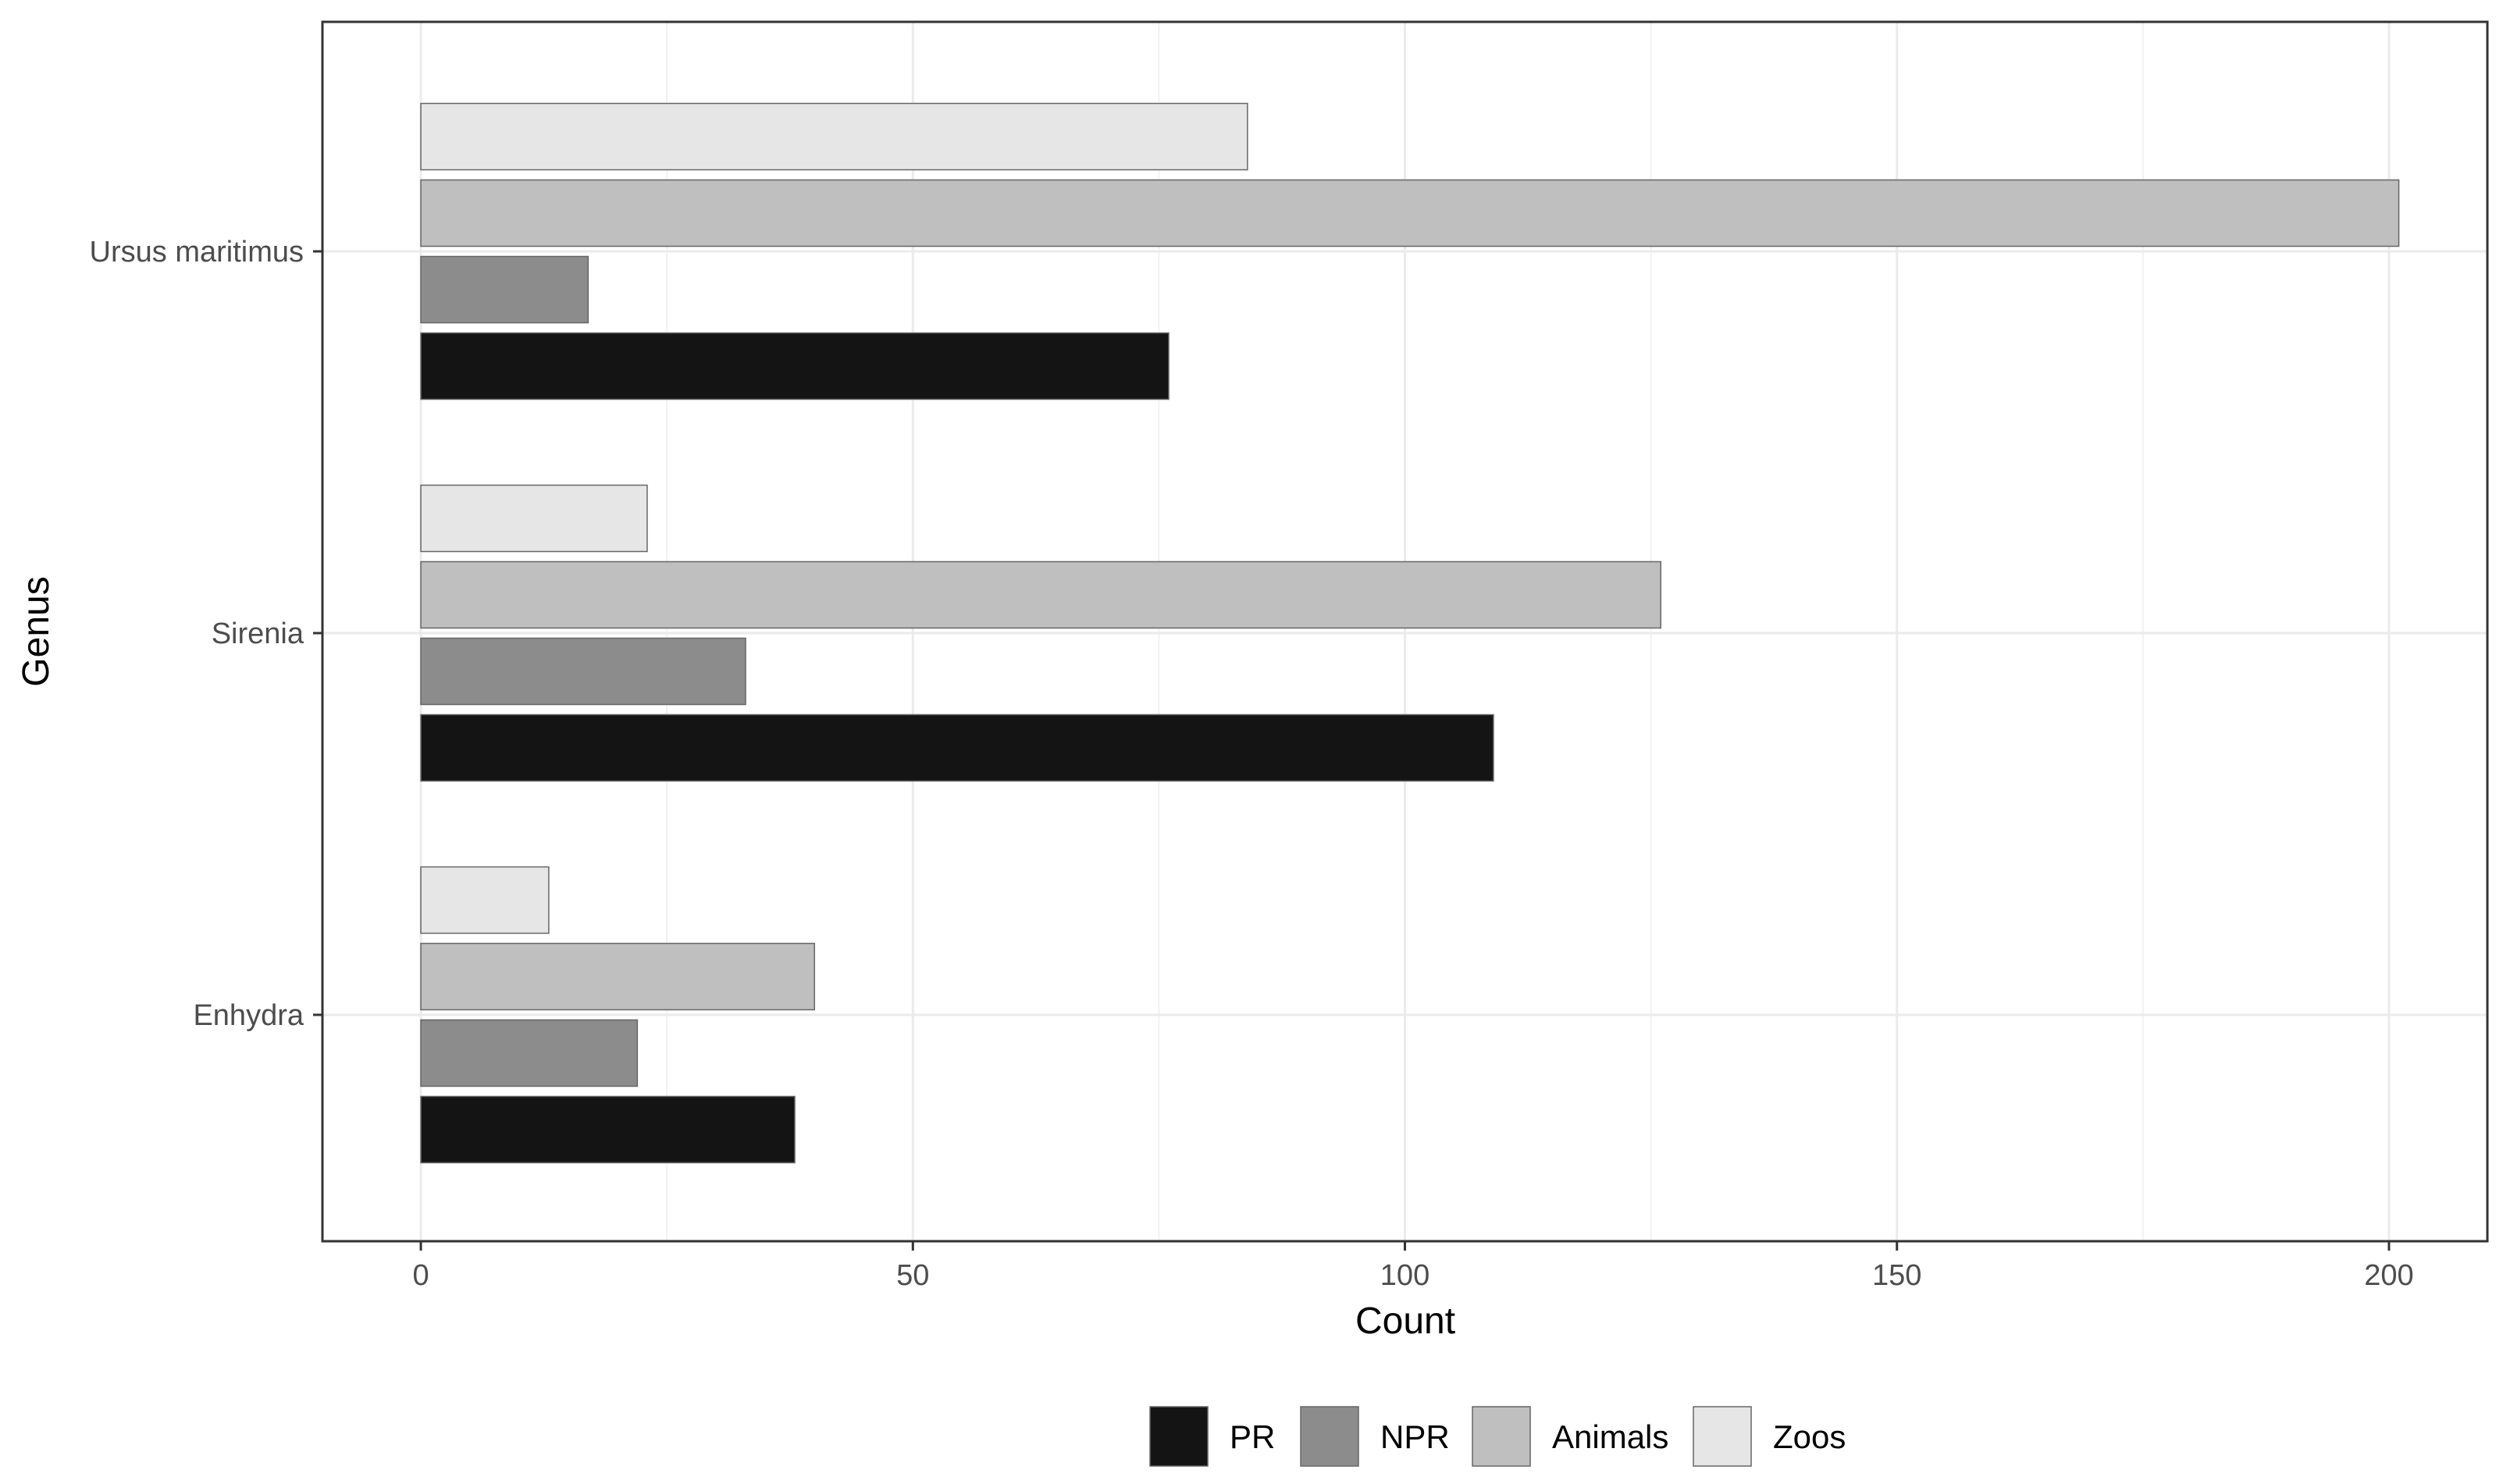  I want to click on x-axis-title: Count, so click(1405, 1321).